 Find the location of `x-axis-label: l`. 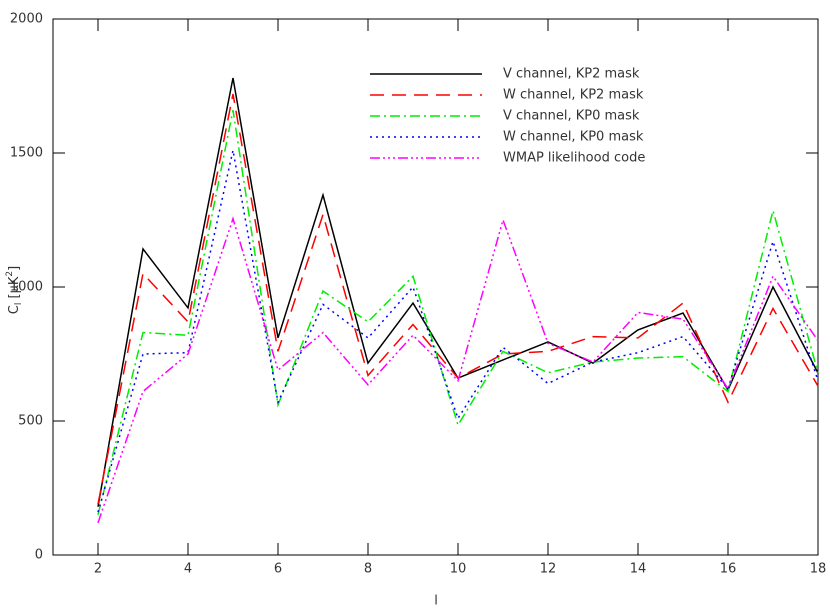

x-axis-label: l is located at coordinates (436, 601).